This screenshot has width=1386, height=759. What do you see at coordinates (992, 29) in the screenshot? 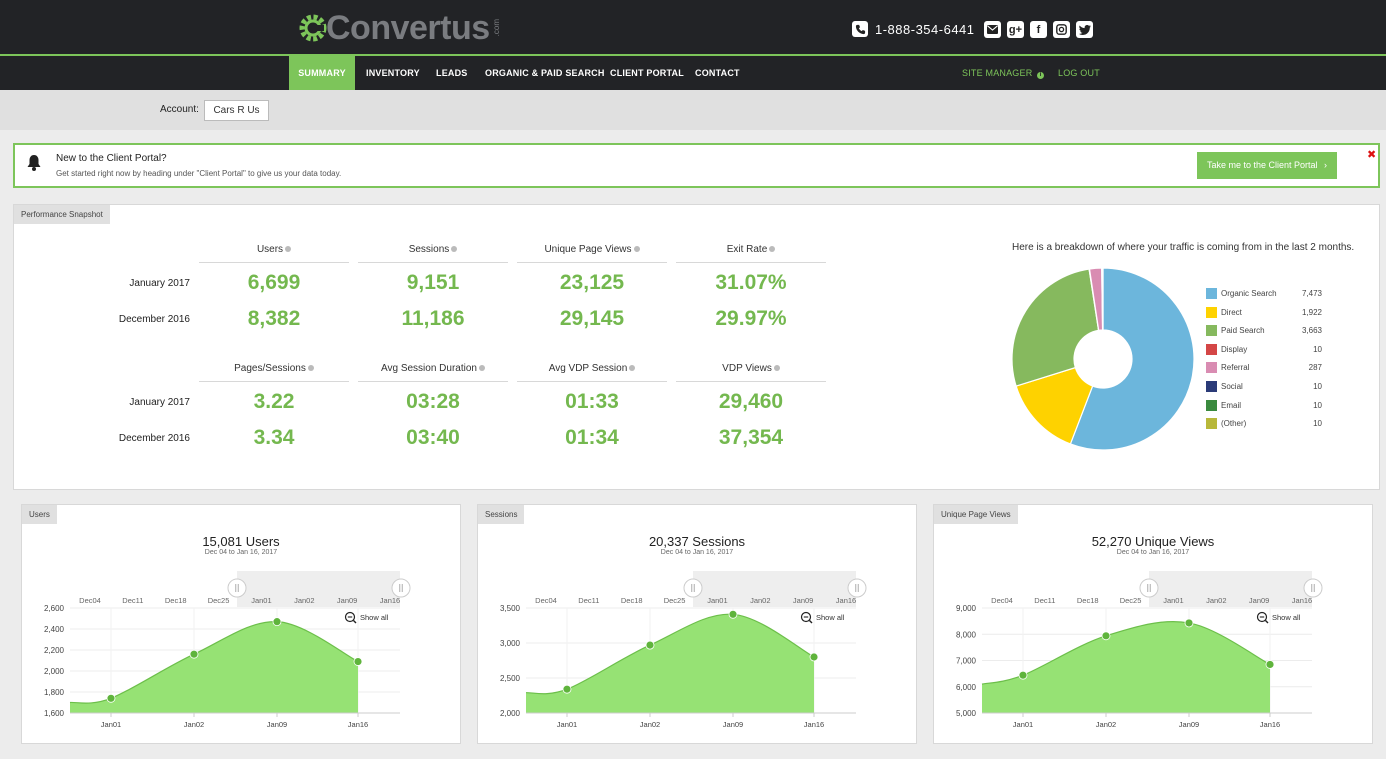
I see `email-icon` at bounding box center [992, 29].